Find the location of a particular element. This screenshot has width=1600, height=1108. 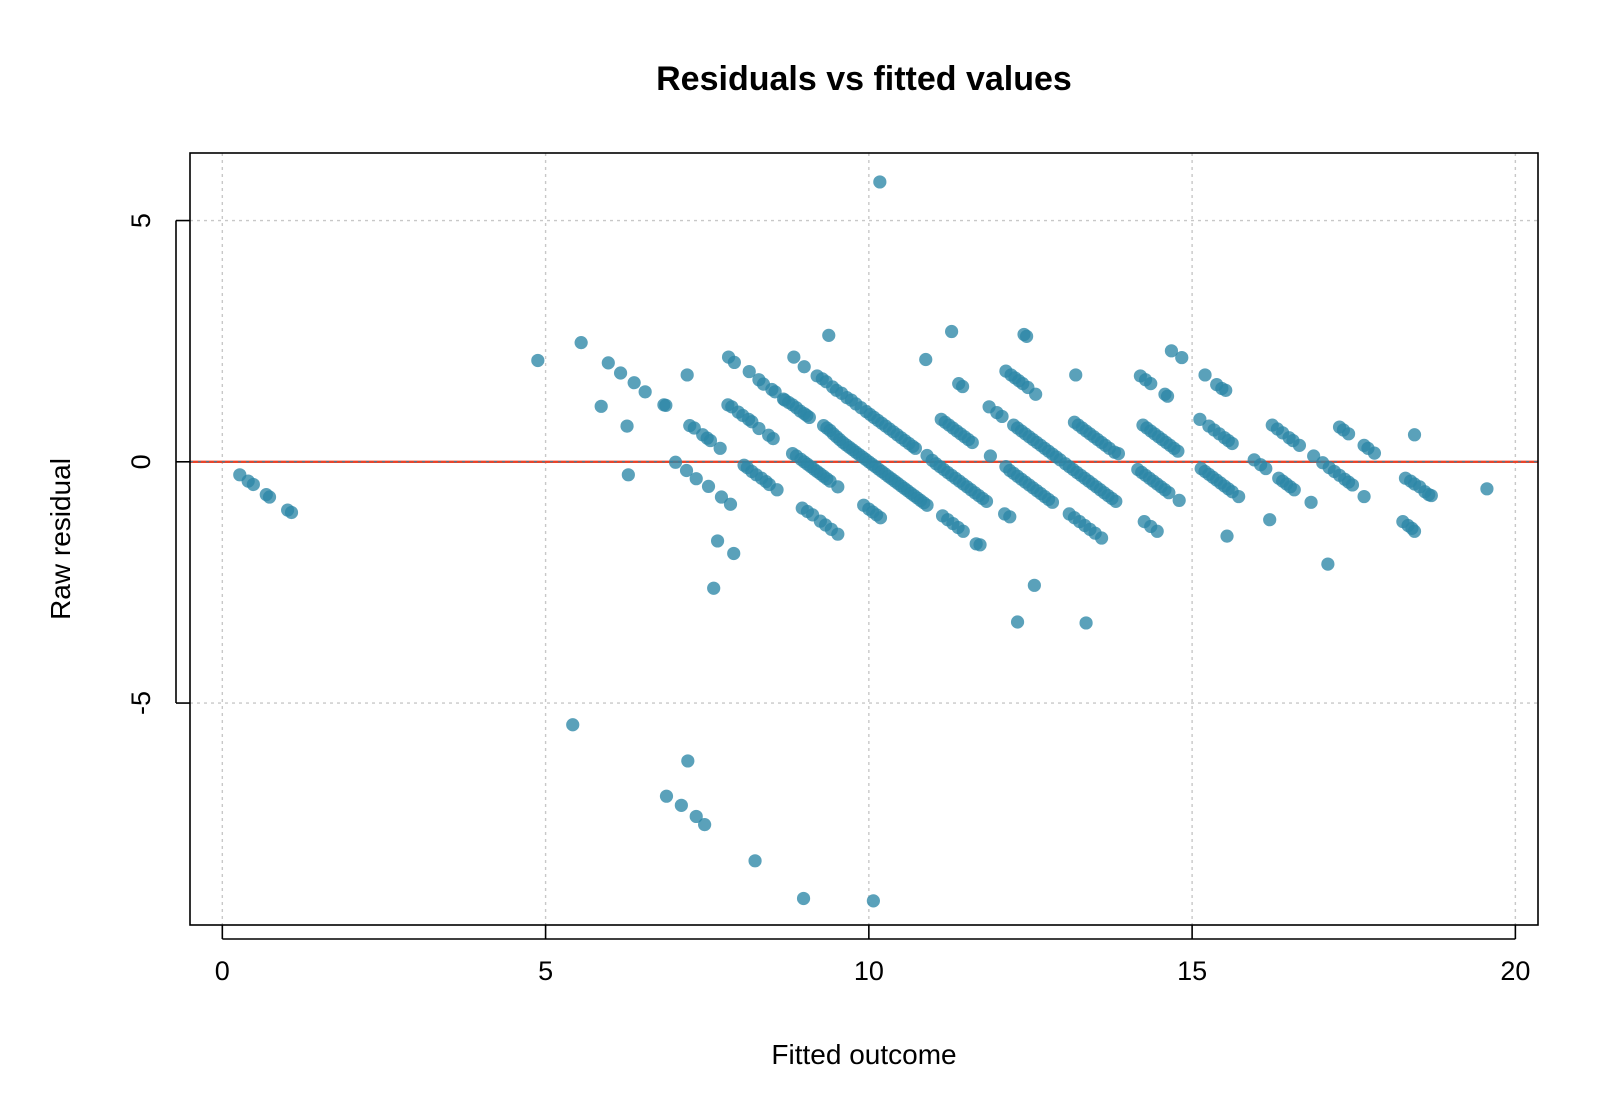

y-tick-label: 5 is located at coordinates (141, 220).